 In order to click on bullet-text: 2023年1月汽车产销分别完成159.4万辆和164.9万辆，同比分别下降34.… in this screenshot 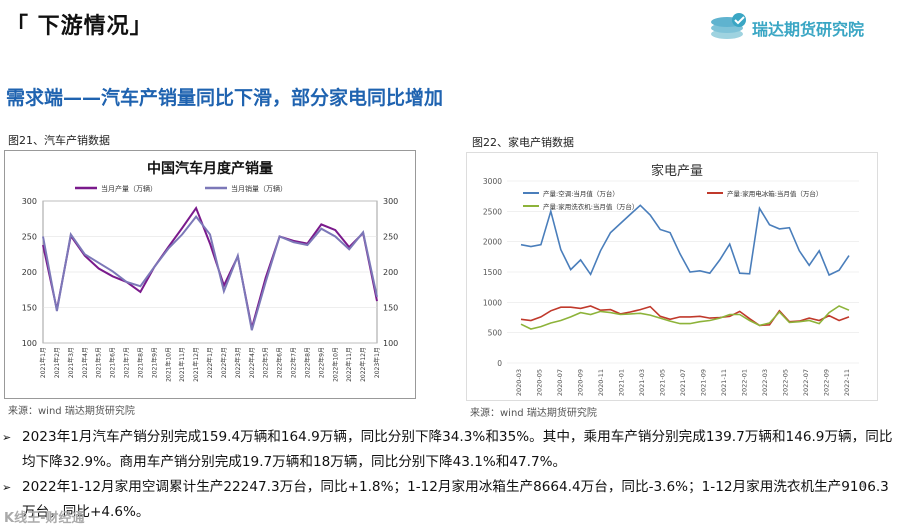, I will do `click(457, 449)`.